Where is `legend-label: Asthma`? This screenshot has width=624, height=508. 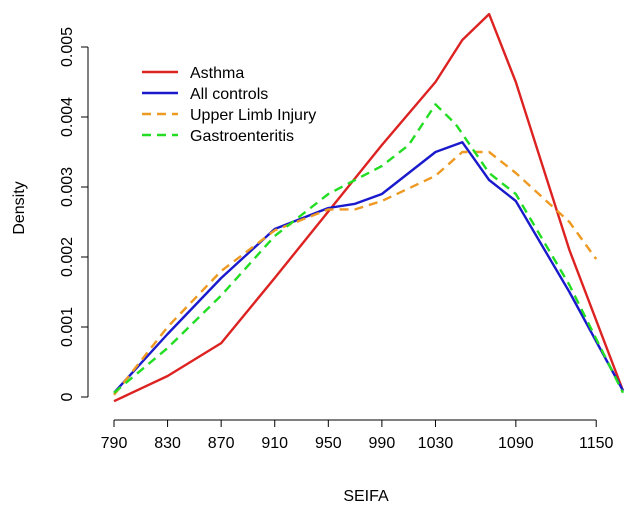 legend-label: Asthma is located at coordinates (217, 73).